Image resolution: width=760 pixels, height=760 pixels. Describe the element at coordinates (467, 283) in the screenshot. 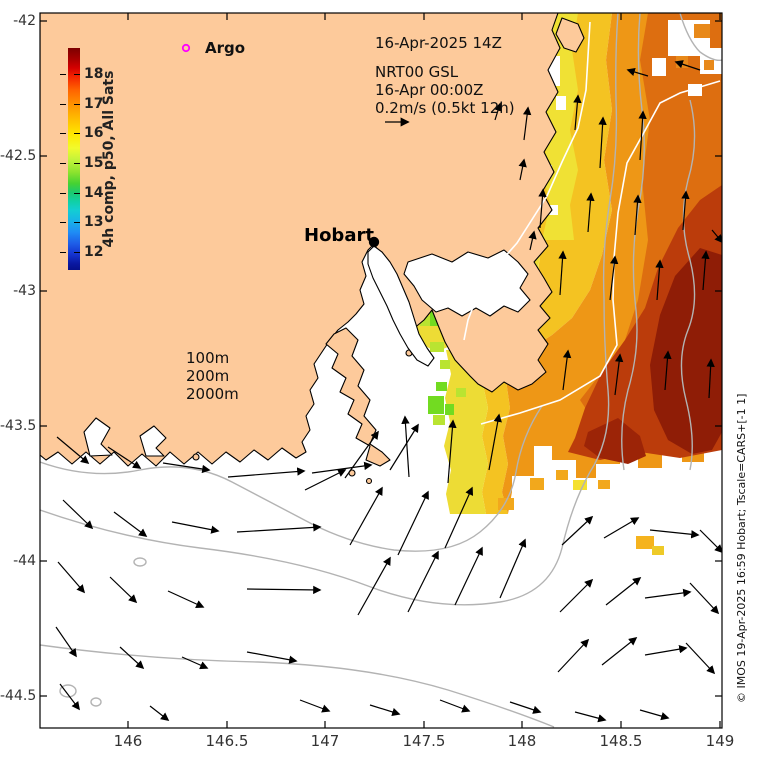

I see `norfolk-bay` at that location.